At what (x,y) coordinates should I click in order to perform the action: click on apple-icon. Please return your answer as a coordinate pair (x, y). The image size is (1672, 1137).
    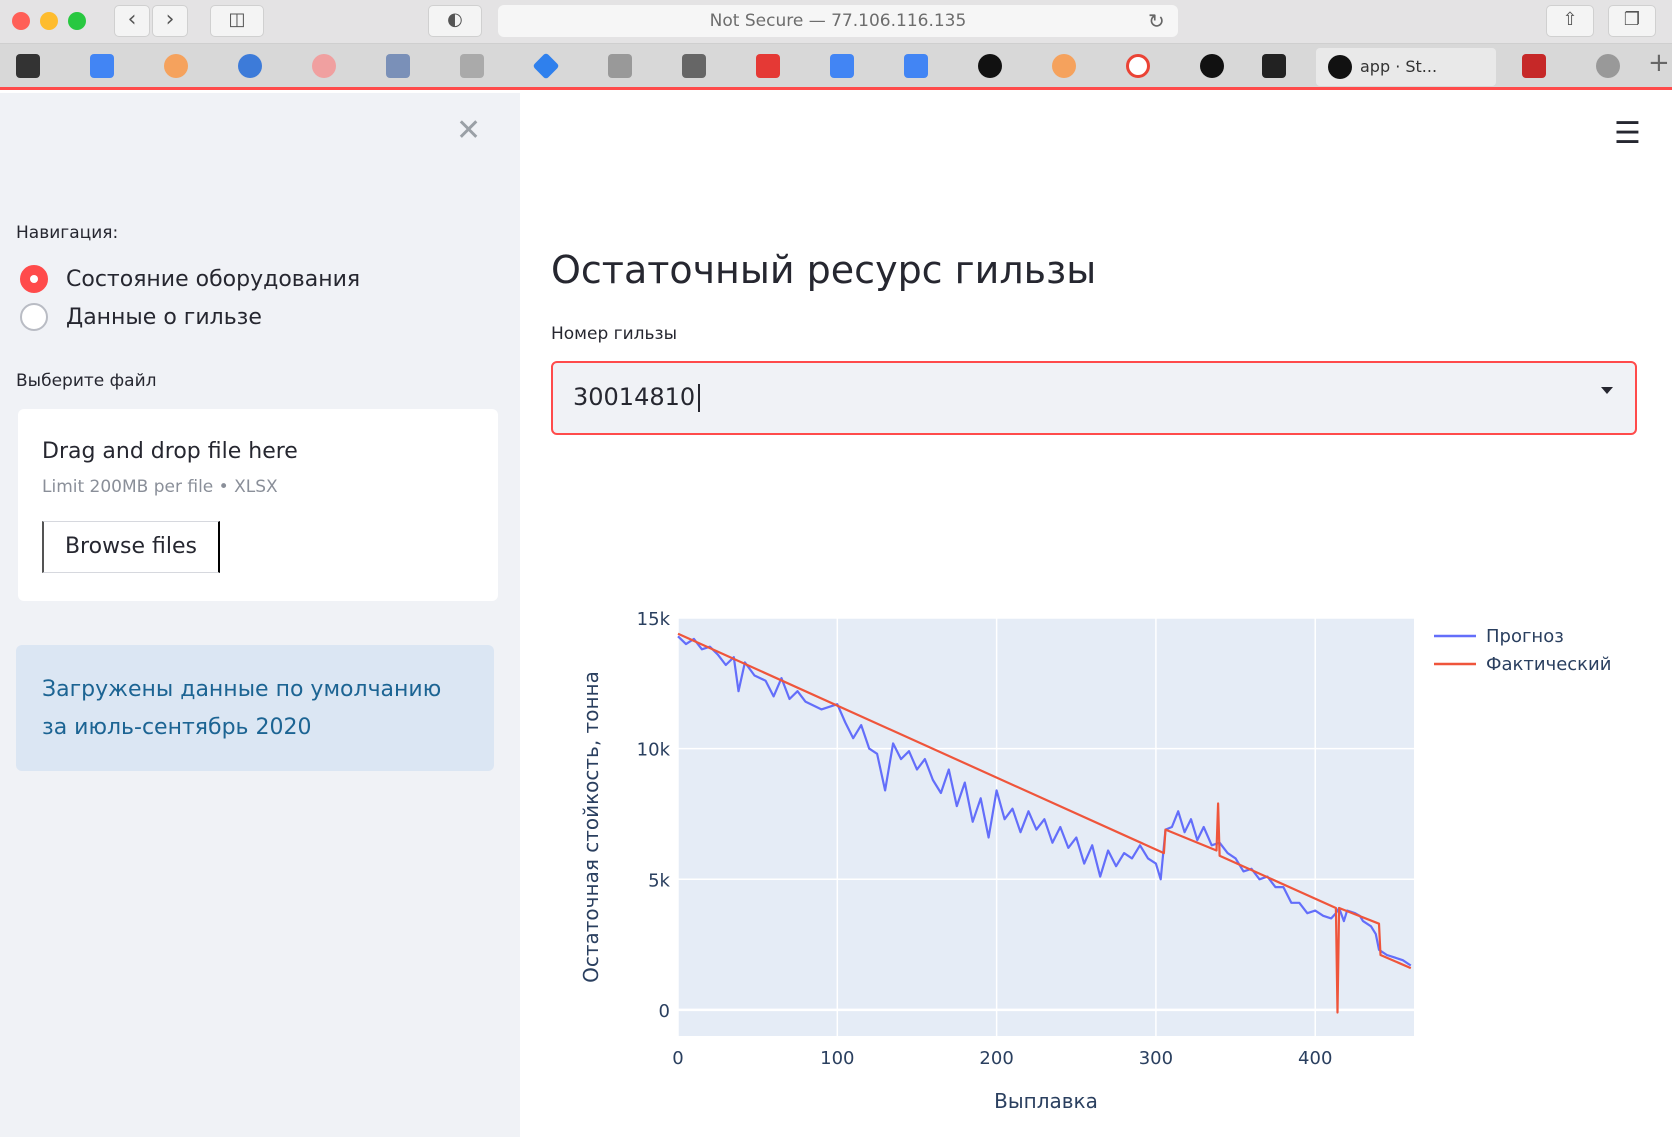
    Looking at the image, I should click on (1608, 66).